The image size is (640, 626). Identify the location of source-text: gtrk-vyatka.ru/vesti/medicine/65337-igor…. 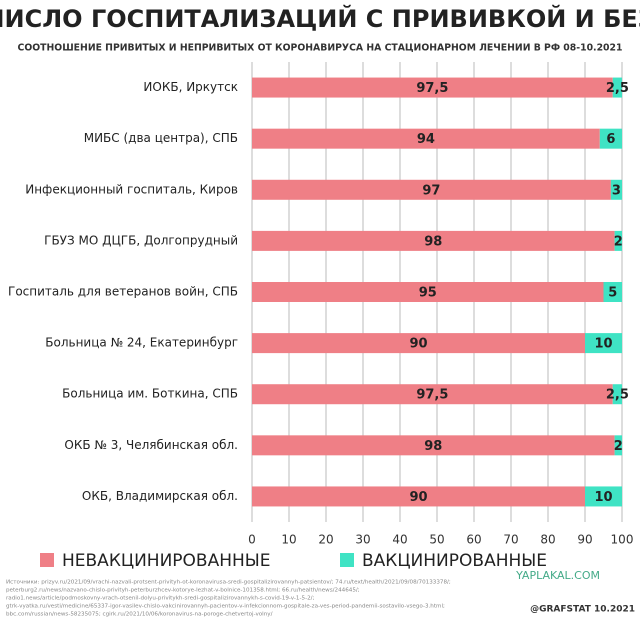
(225, 607).